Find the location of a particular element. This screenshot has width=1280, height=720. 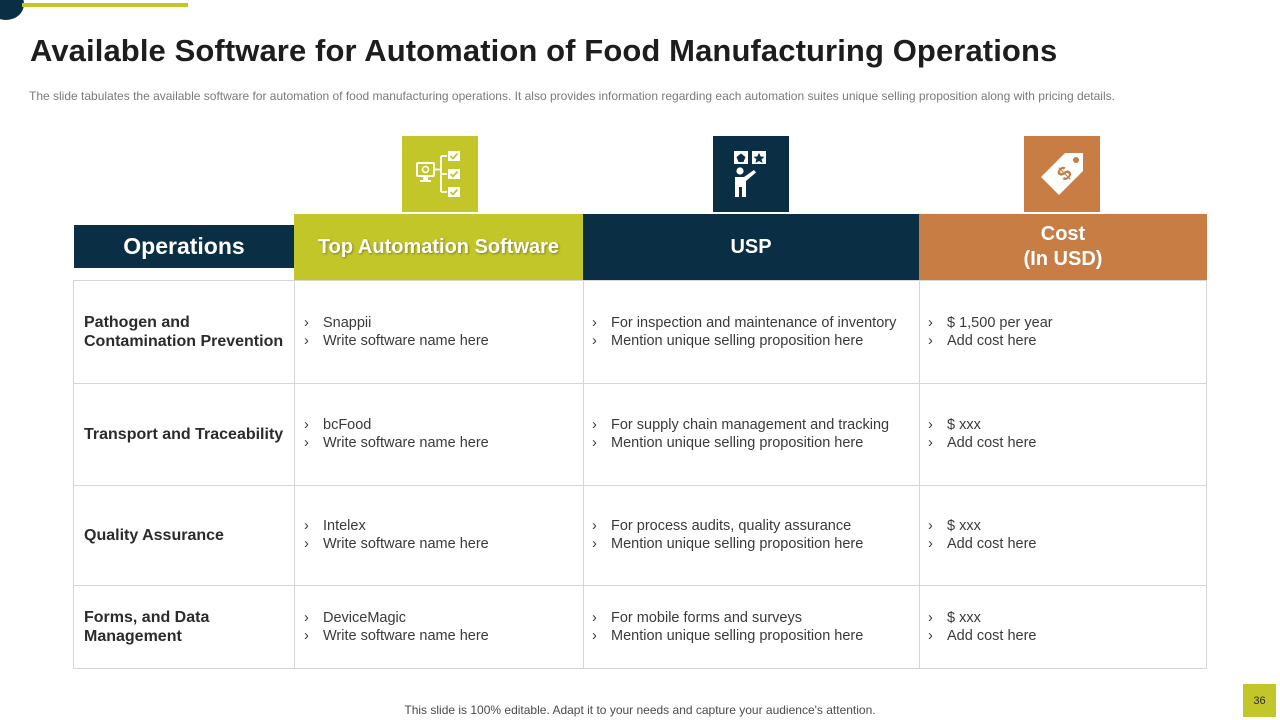

header-cost-label: Cost is located at coordinates (1063, 234).